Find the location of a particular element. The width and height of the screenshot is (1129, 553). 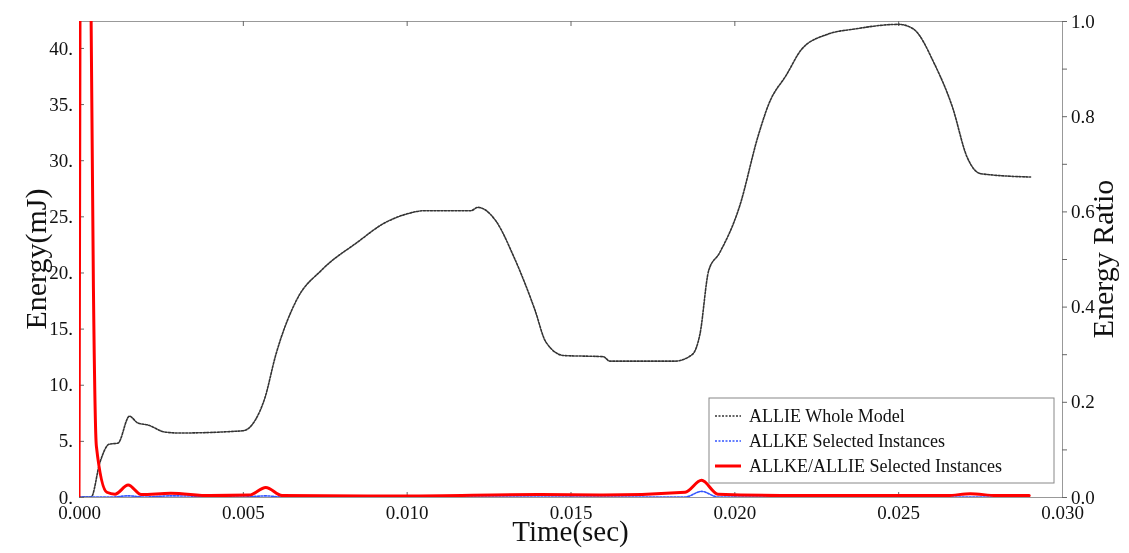

y2-tick-label: 0.4 is located at coordinates (1083, 307).